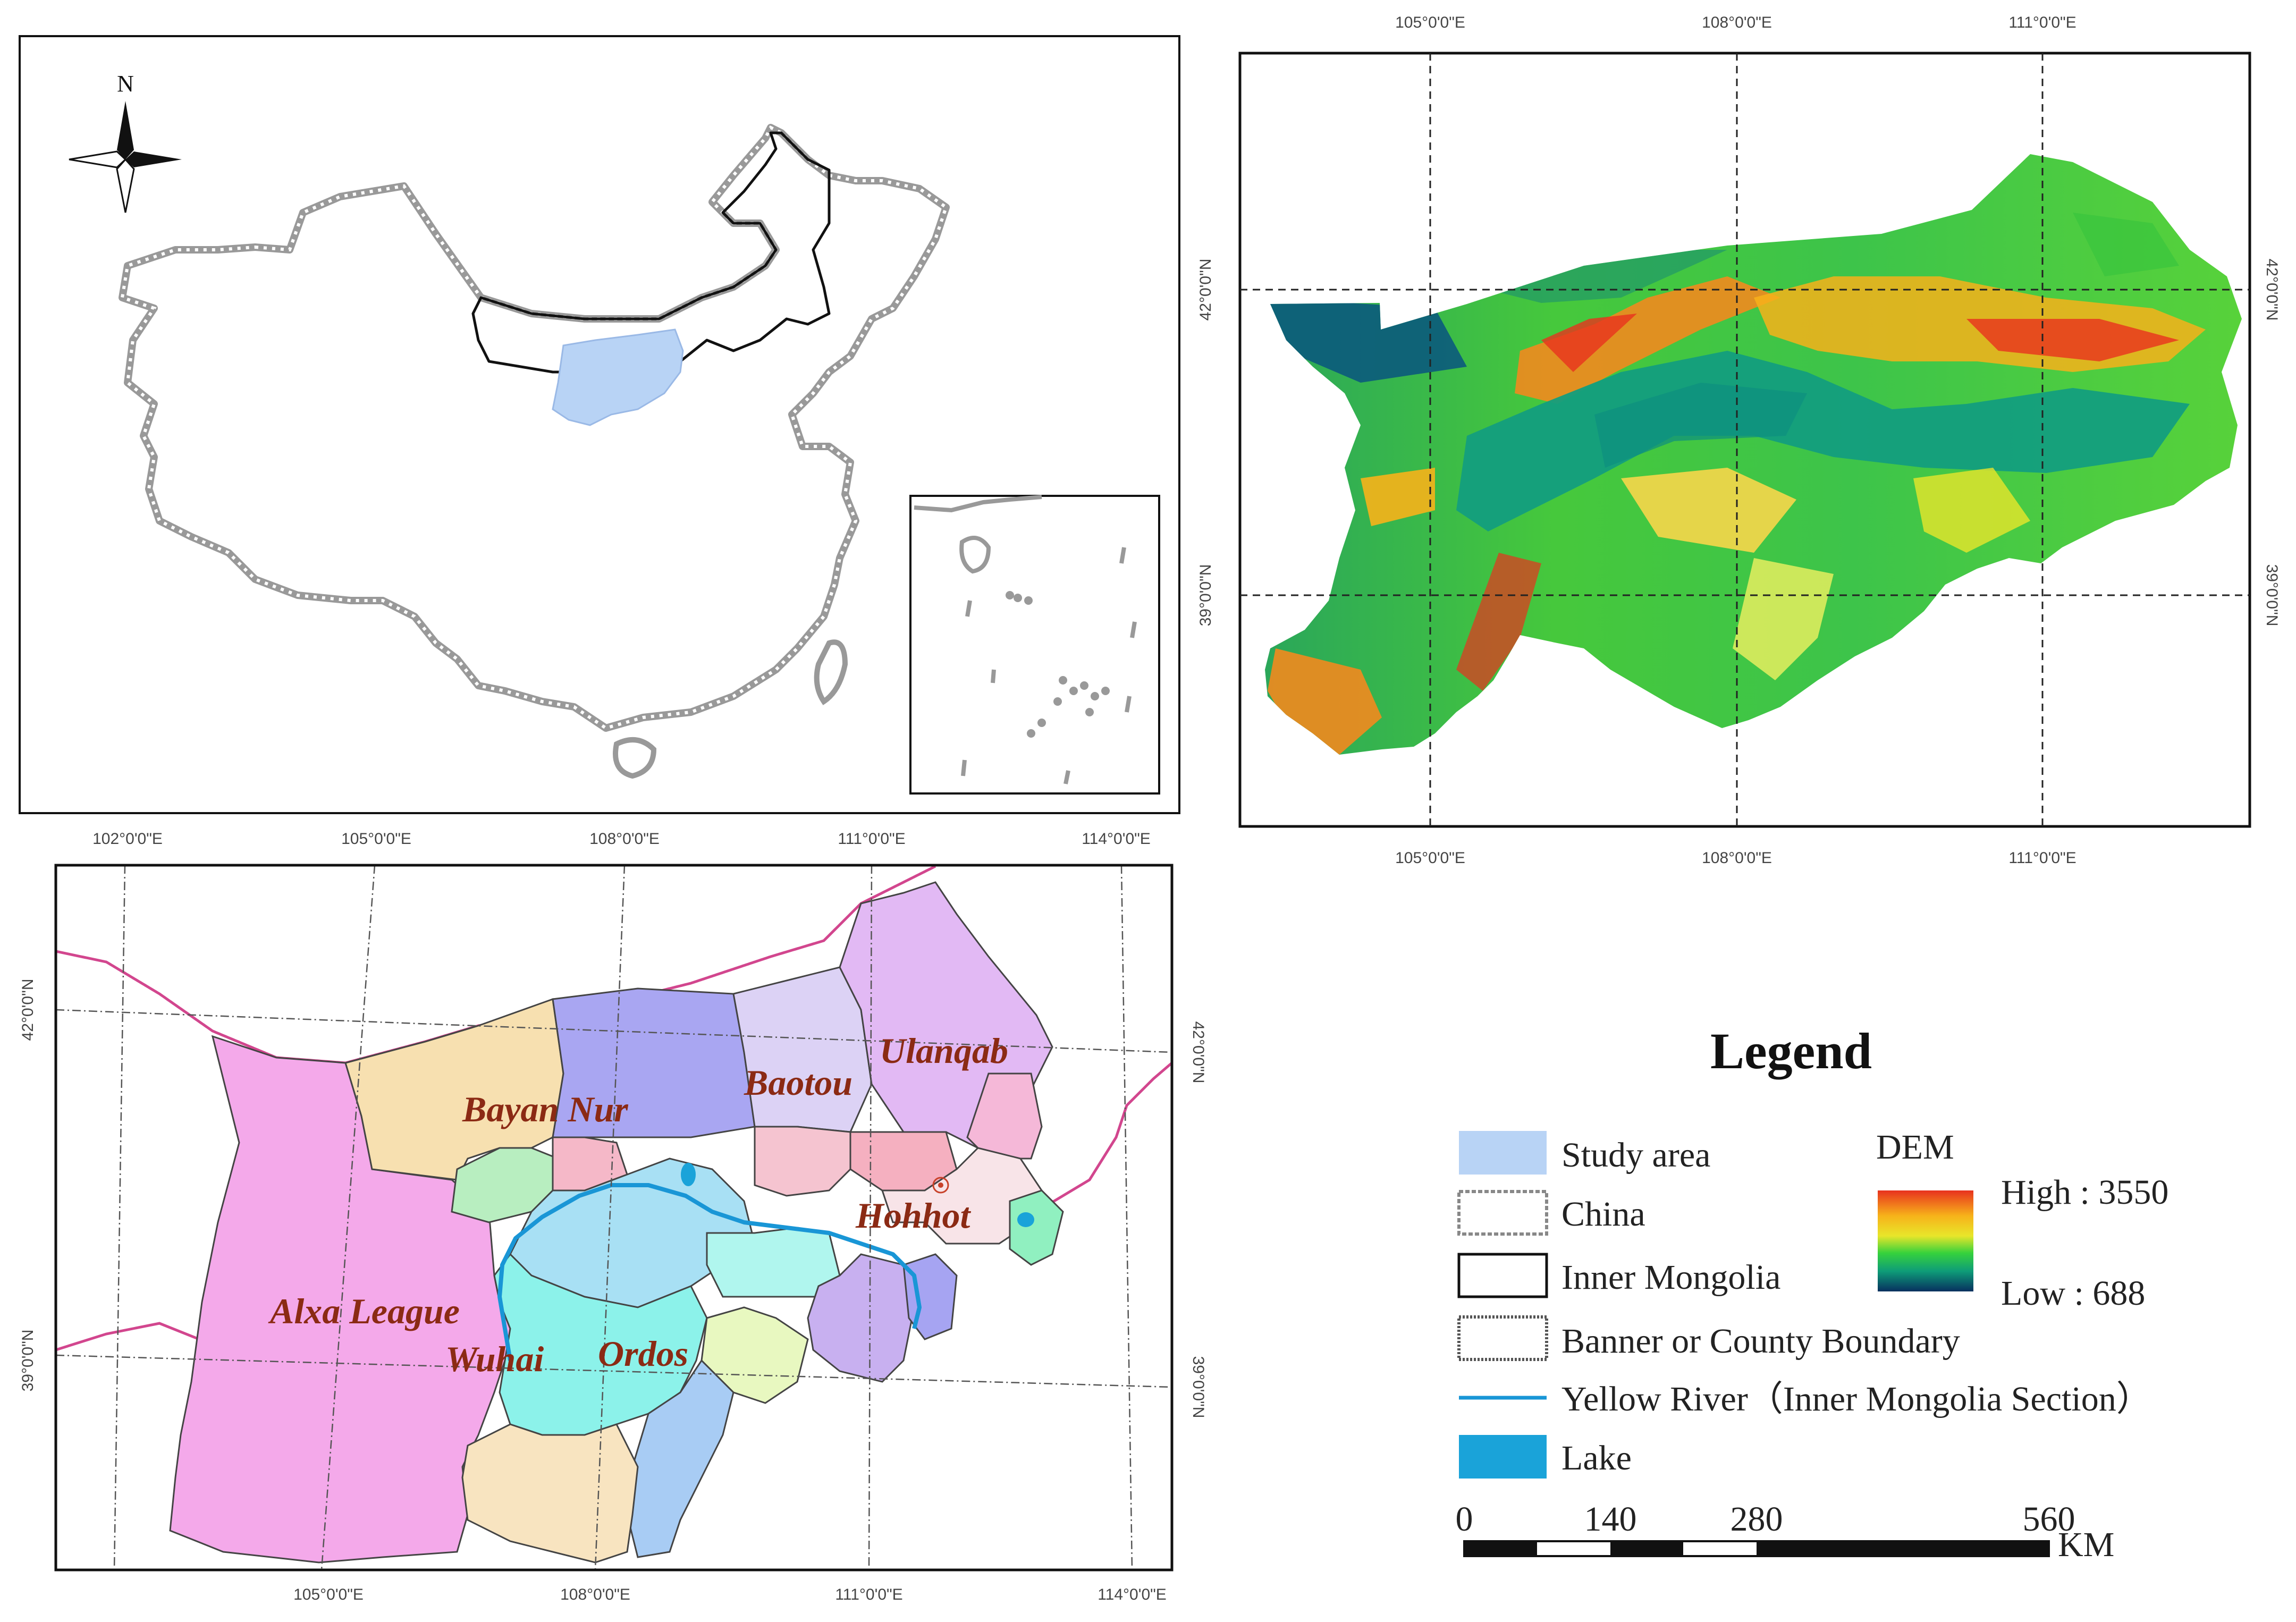 The width and height of the screenshot is (2296, 1622). I want to click on scale-tick-280: 280, so click(1757, 1519).